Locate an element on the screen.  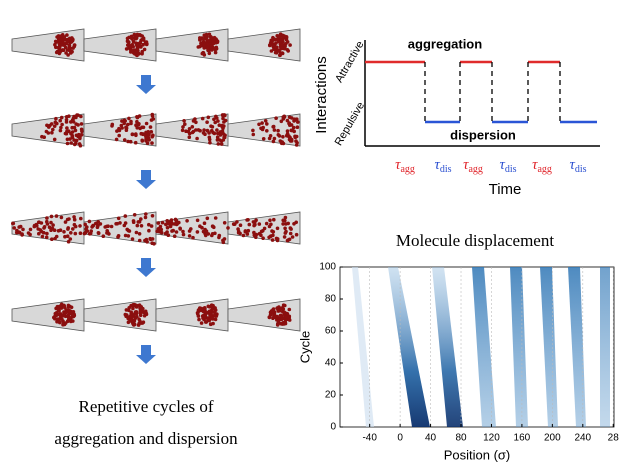
x-tick-label: 28 is located at coordinates (613, 438).